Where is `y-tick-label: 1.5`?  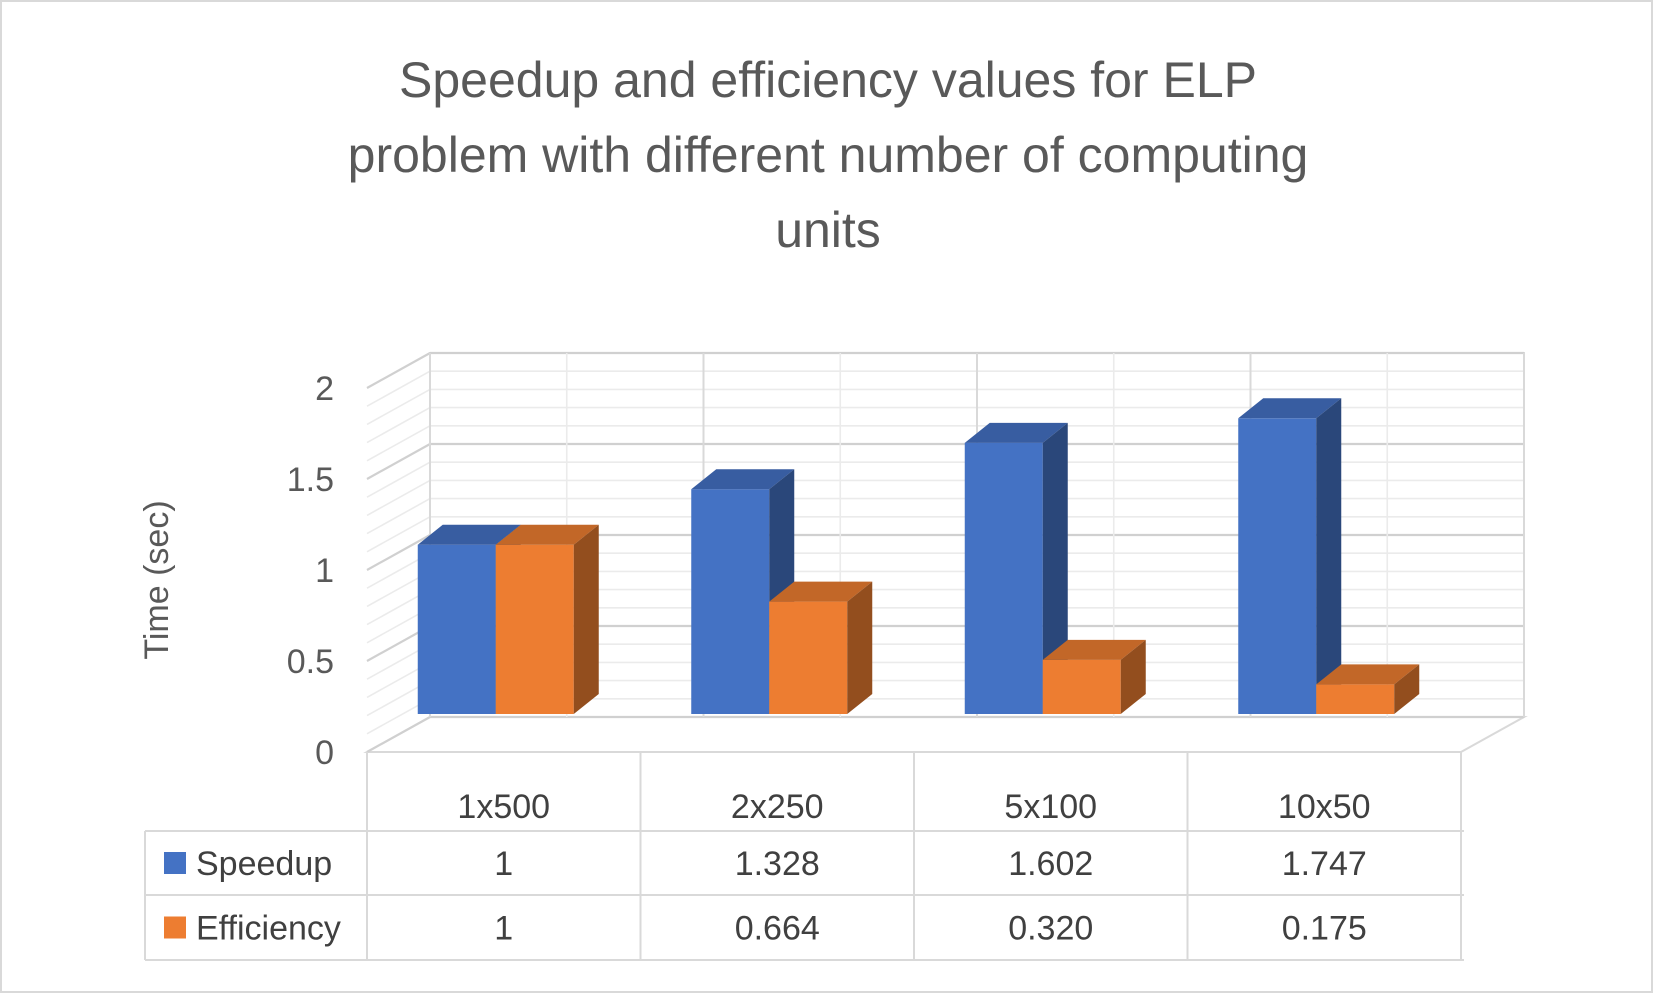 y-tick-label: 1.5 is located at coordinates (310, 480).